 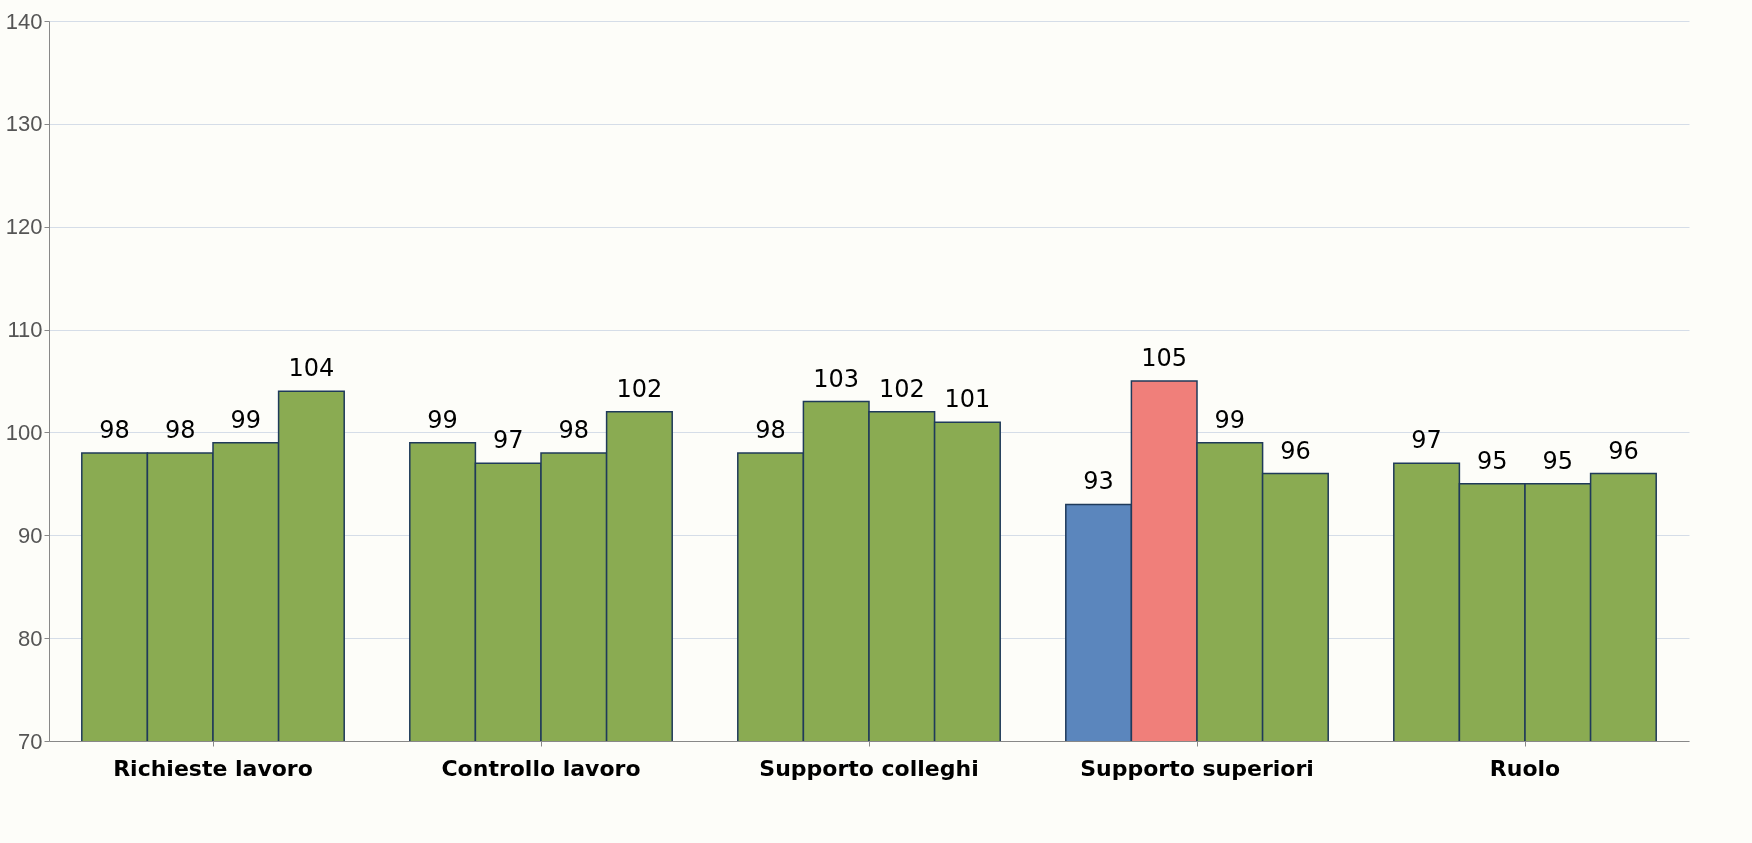 I want to click on y-tick-label: 120, so click(x=24, y=227).